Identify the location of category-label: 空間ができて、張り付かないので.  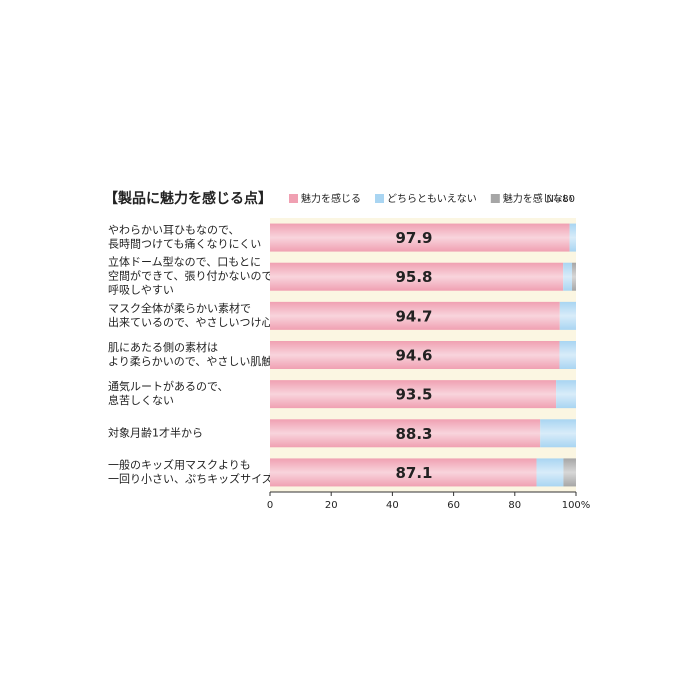
(190, 276).